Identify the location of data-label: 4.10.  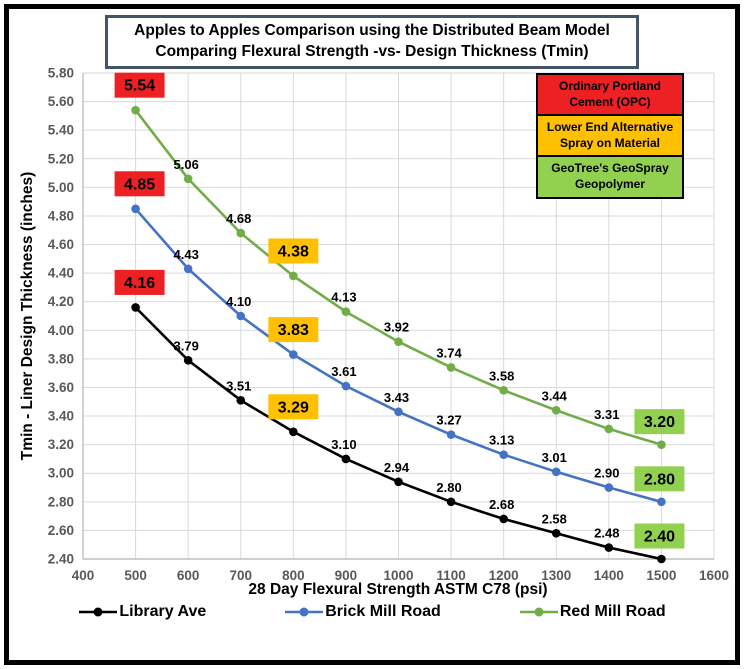
(238, 301).